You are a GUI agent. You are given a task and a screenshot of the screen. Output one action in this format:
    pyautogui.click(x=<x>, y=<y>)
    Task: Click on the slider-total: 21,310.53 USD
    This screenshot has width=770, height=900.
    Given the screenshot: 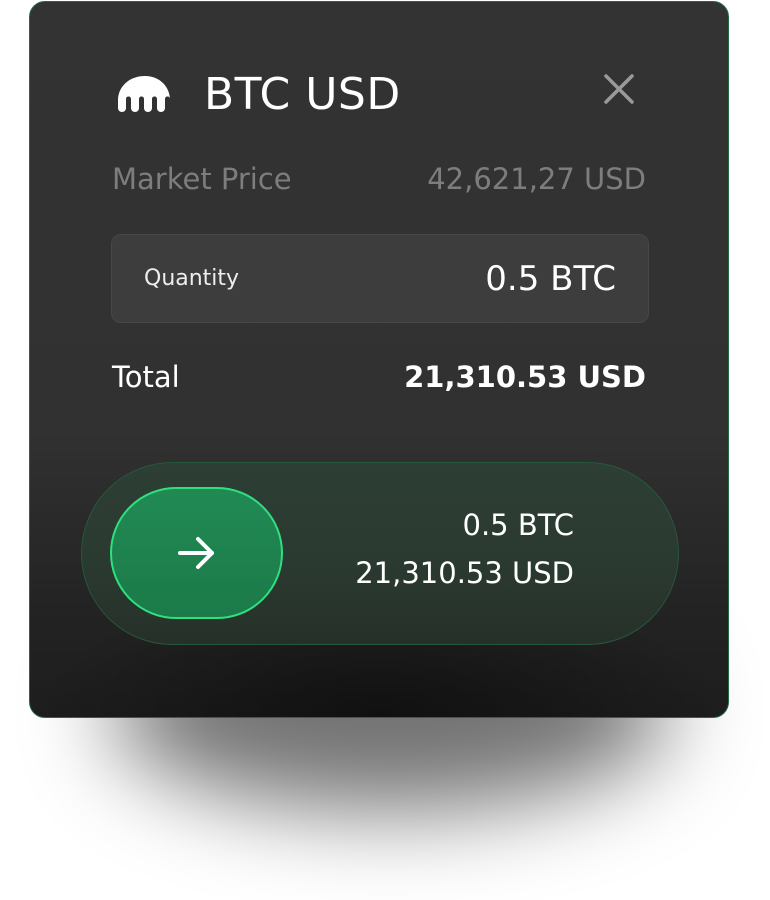 What is the action you would take?
    pyautogui.click(x=464, y=573)
    